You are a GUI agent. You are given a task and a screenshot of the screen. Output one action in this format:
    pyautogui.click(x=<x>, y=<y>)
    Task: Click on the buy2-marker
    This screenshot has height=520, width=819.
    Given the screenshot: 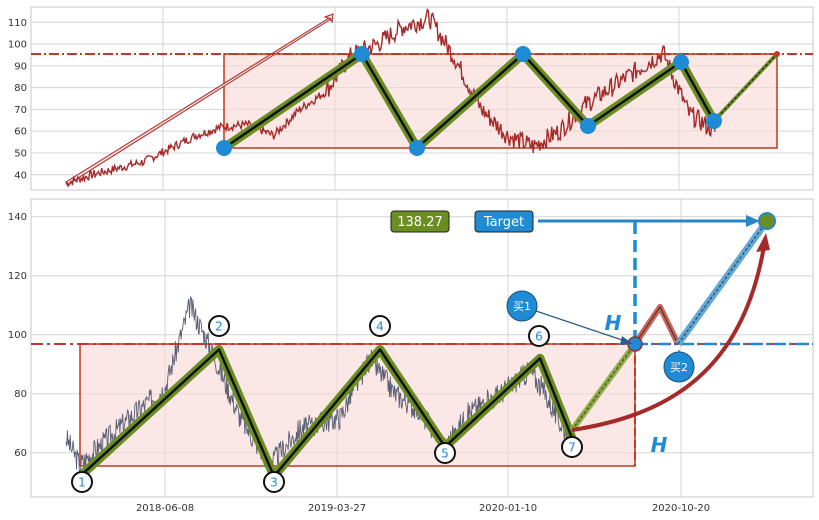 What is the action you would take?
    pyautogui.click(x=679, y=367)
    